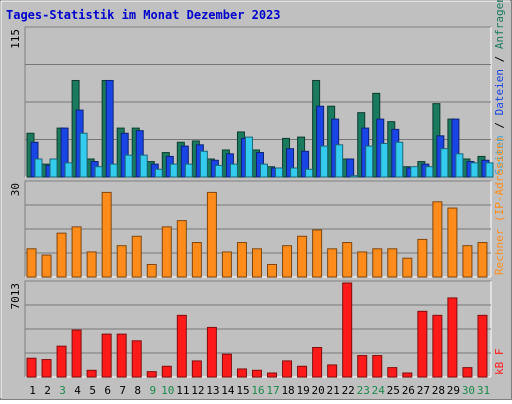 The height and width of the screenshot is (404, 512). I want to click on x-tick-label-day-25: 25, so click(393, 390).